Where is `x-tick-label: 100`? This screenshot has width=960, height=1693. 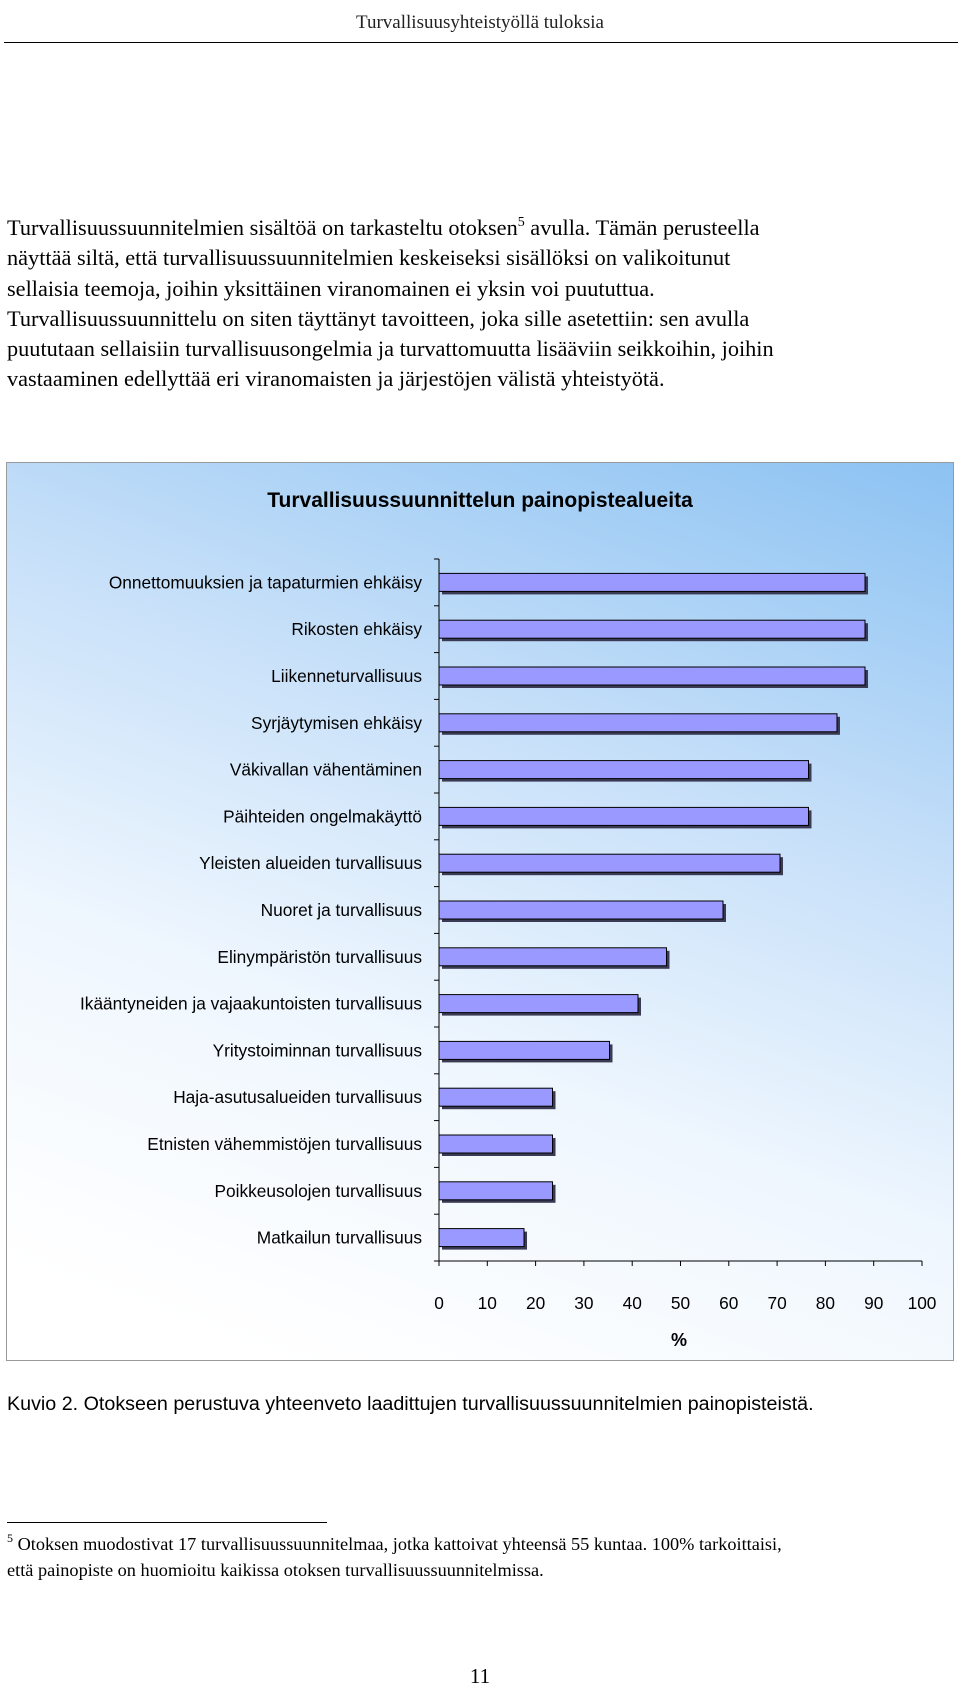 x-tick-label: 100 is located at coordinates (922, 1303).